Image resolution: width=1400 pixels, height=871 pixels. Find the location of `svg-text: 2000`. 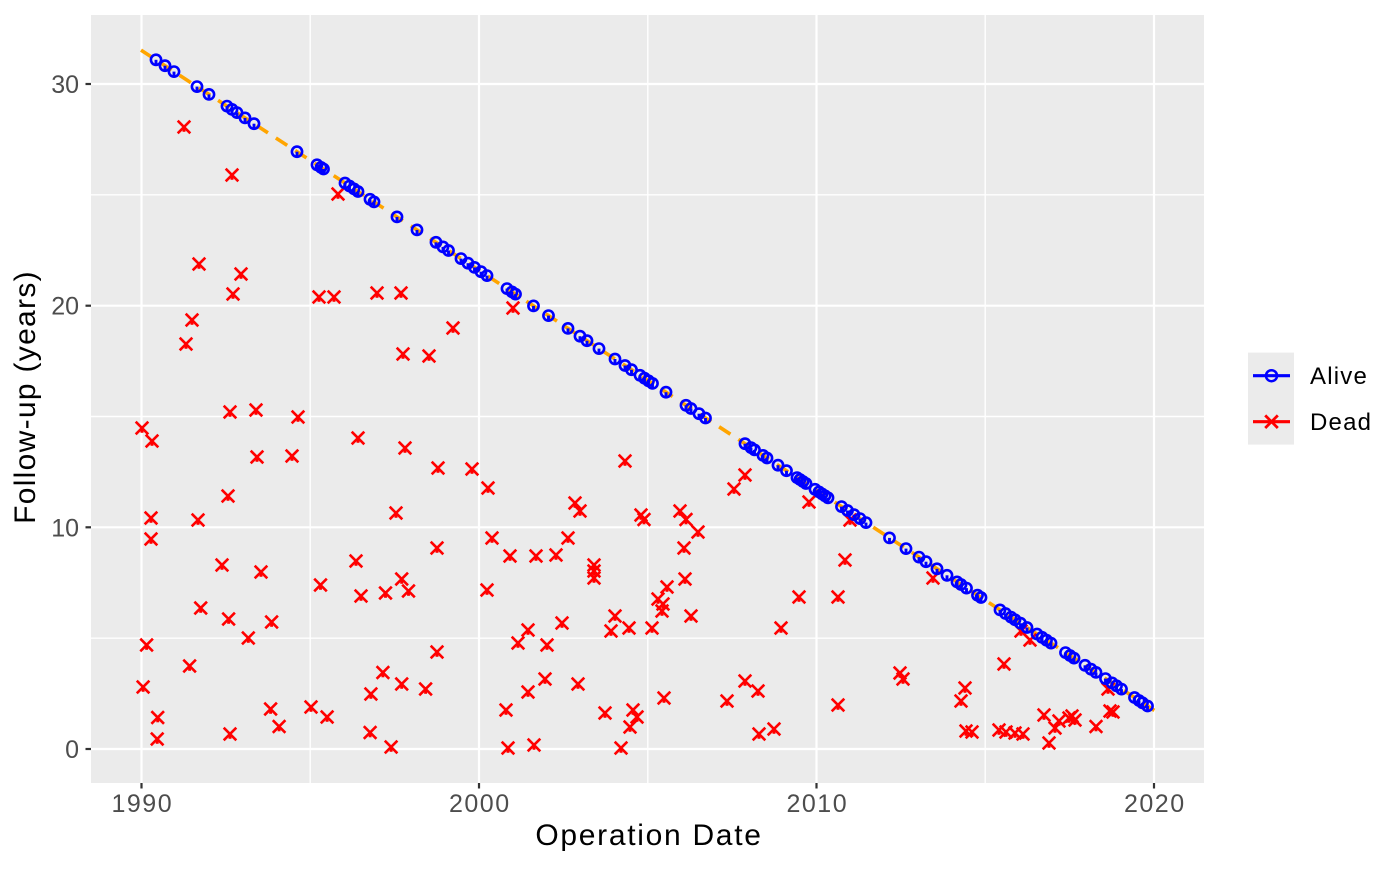

svg-text: 2000 is located at coordinates (480, 804).